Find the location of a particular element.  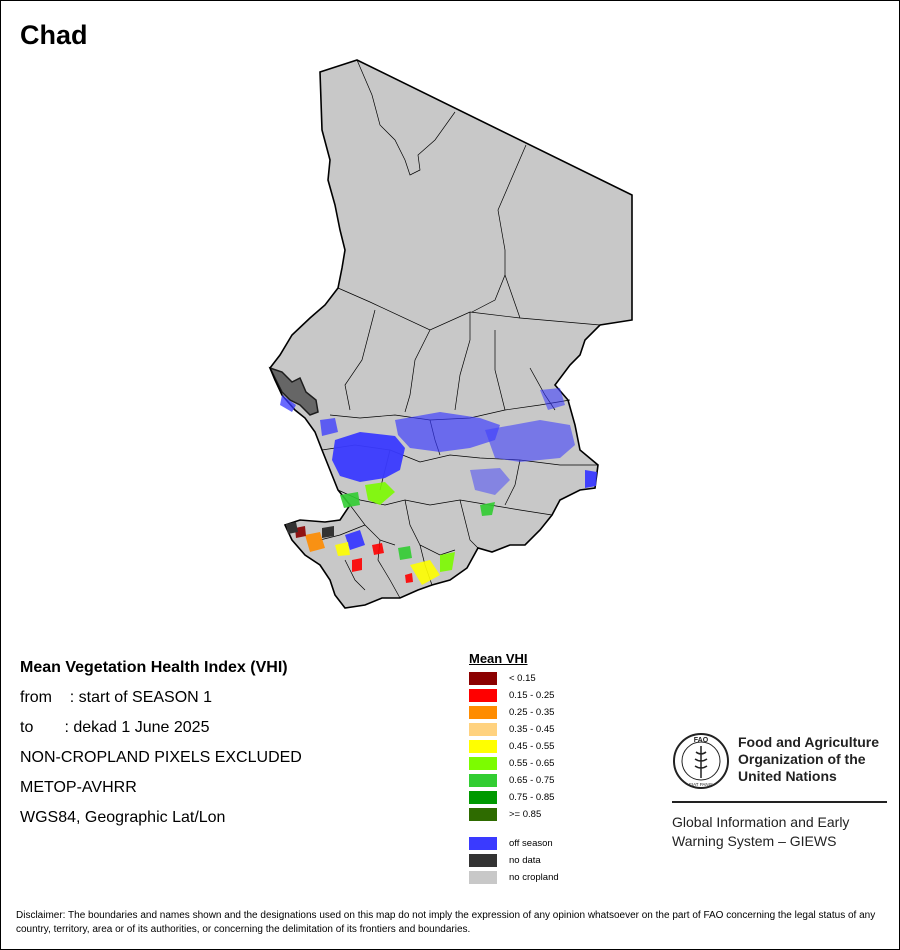

legend-label: 0.25 - 0.35 is located at coordinates (532, 712).